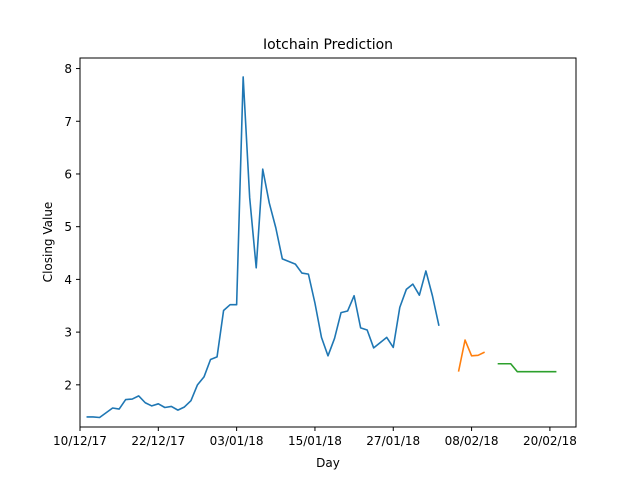  I want to click on x-axis-label: Day, so click(328, 463).